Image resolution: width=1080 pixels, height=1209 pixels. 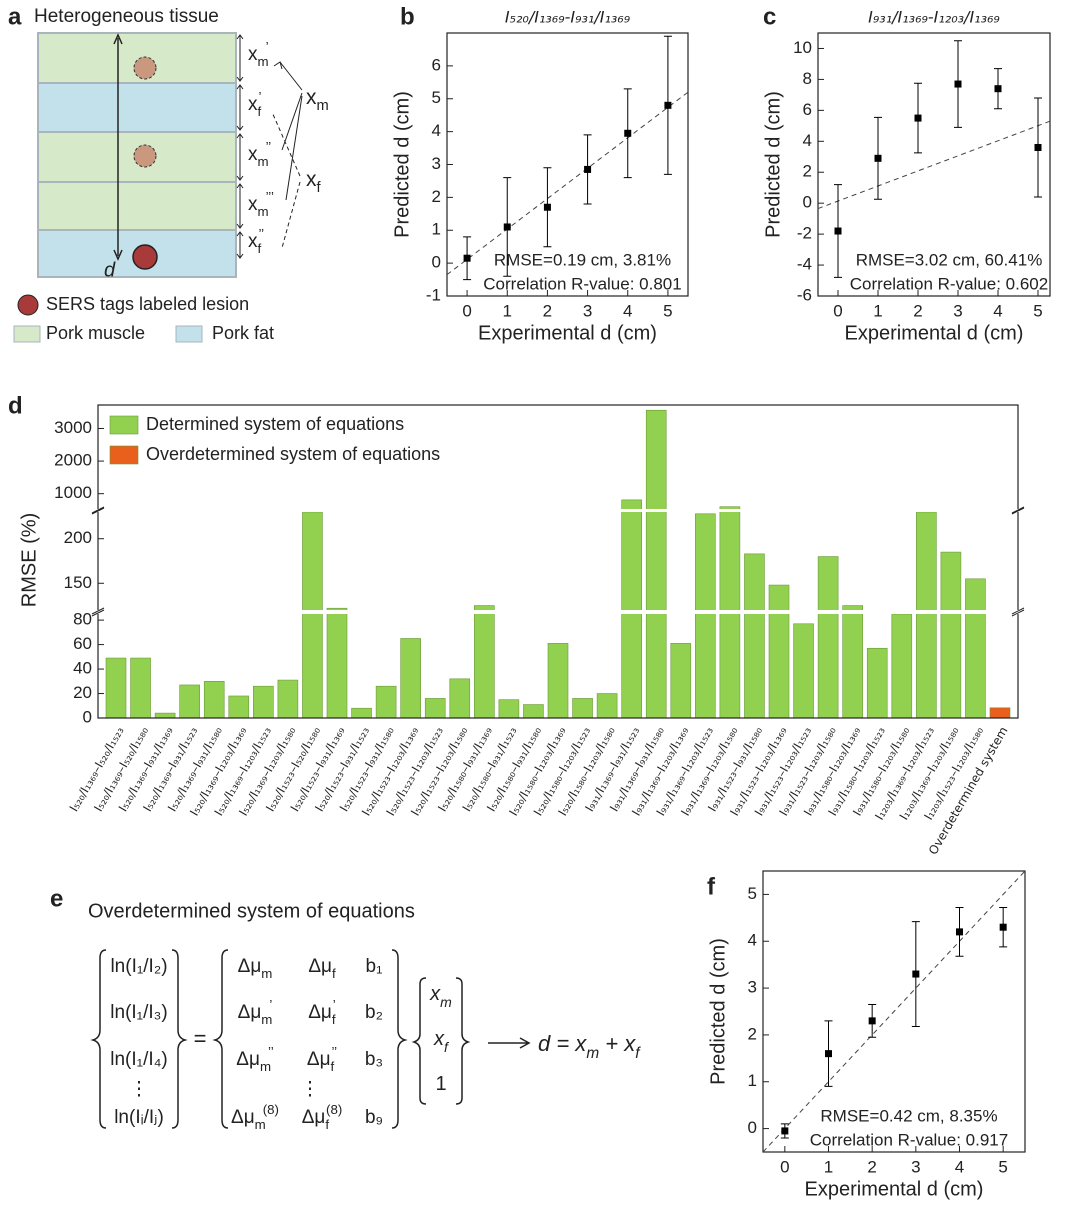 I want to click on tissue-diagram, so click(x=158, y=187).